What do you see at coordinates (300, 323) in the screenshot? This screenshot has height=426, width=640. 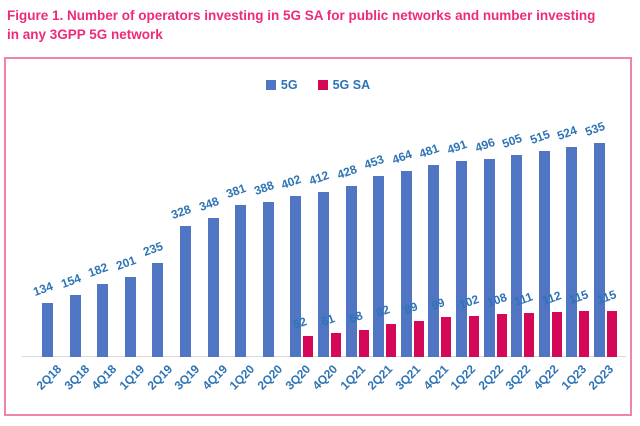 I see `data-label-5g-sa: 52` at bounding box center [300, 323].